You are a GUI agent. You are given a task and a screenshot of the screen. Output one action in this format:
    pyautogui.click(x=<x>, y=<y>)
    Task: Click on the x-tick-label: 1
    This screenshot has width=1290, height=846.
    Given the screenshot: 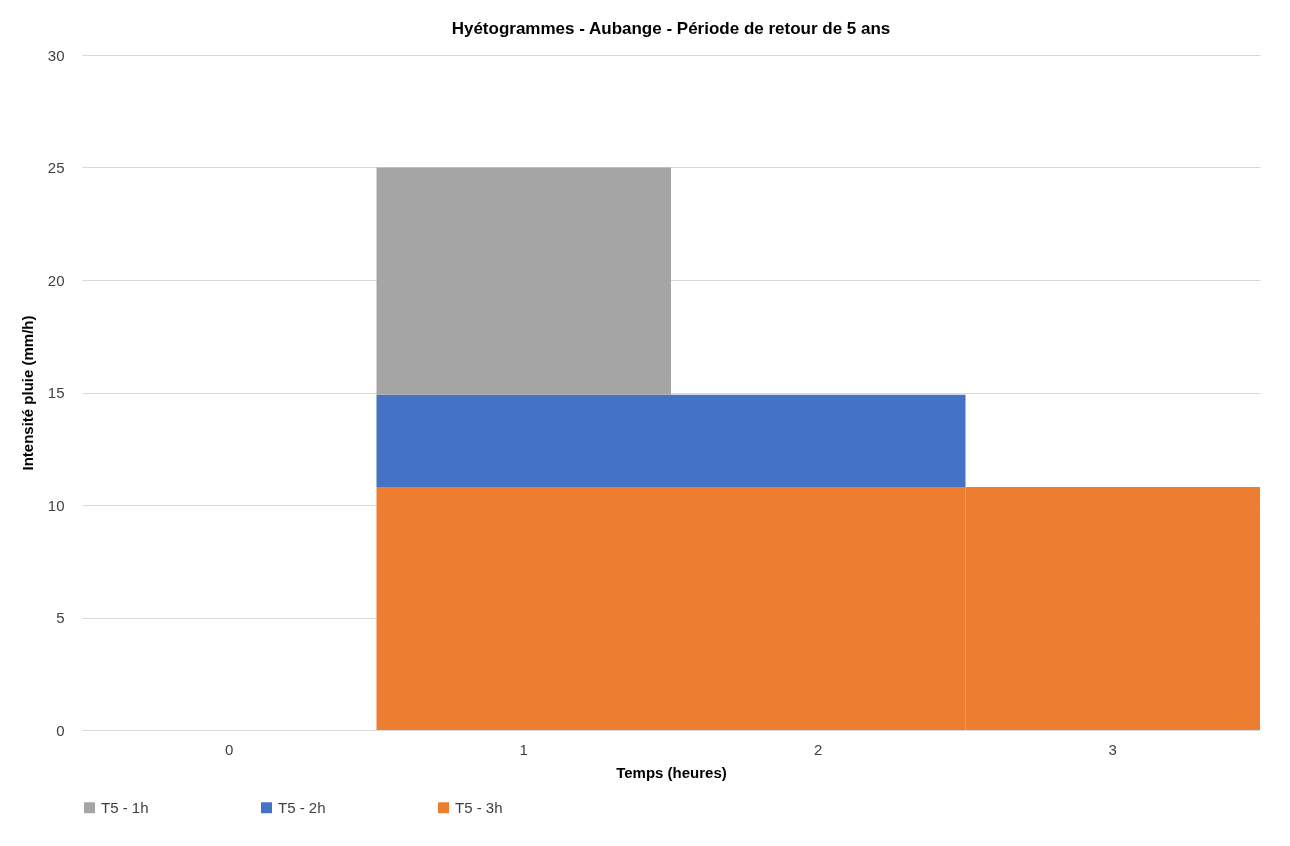 What is the action you would take?
    pyautogui.click(x=523, y=749)
    